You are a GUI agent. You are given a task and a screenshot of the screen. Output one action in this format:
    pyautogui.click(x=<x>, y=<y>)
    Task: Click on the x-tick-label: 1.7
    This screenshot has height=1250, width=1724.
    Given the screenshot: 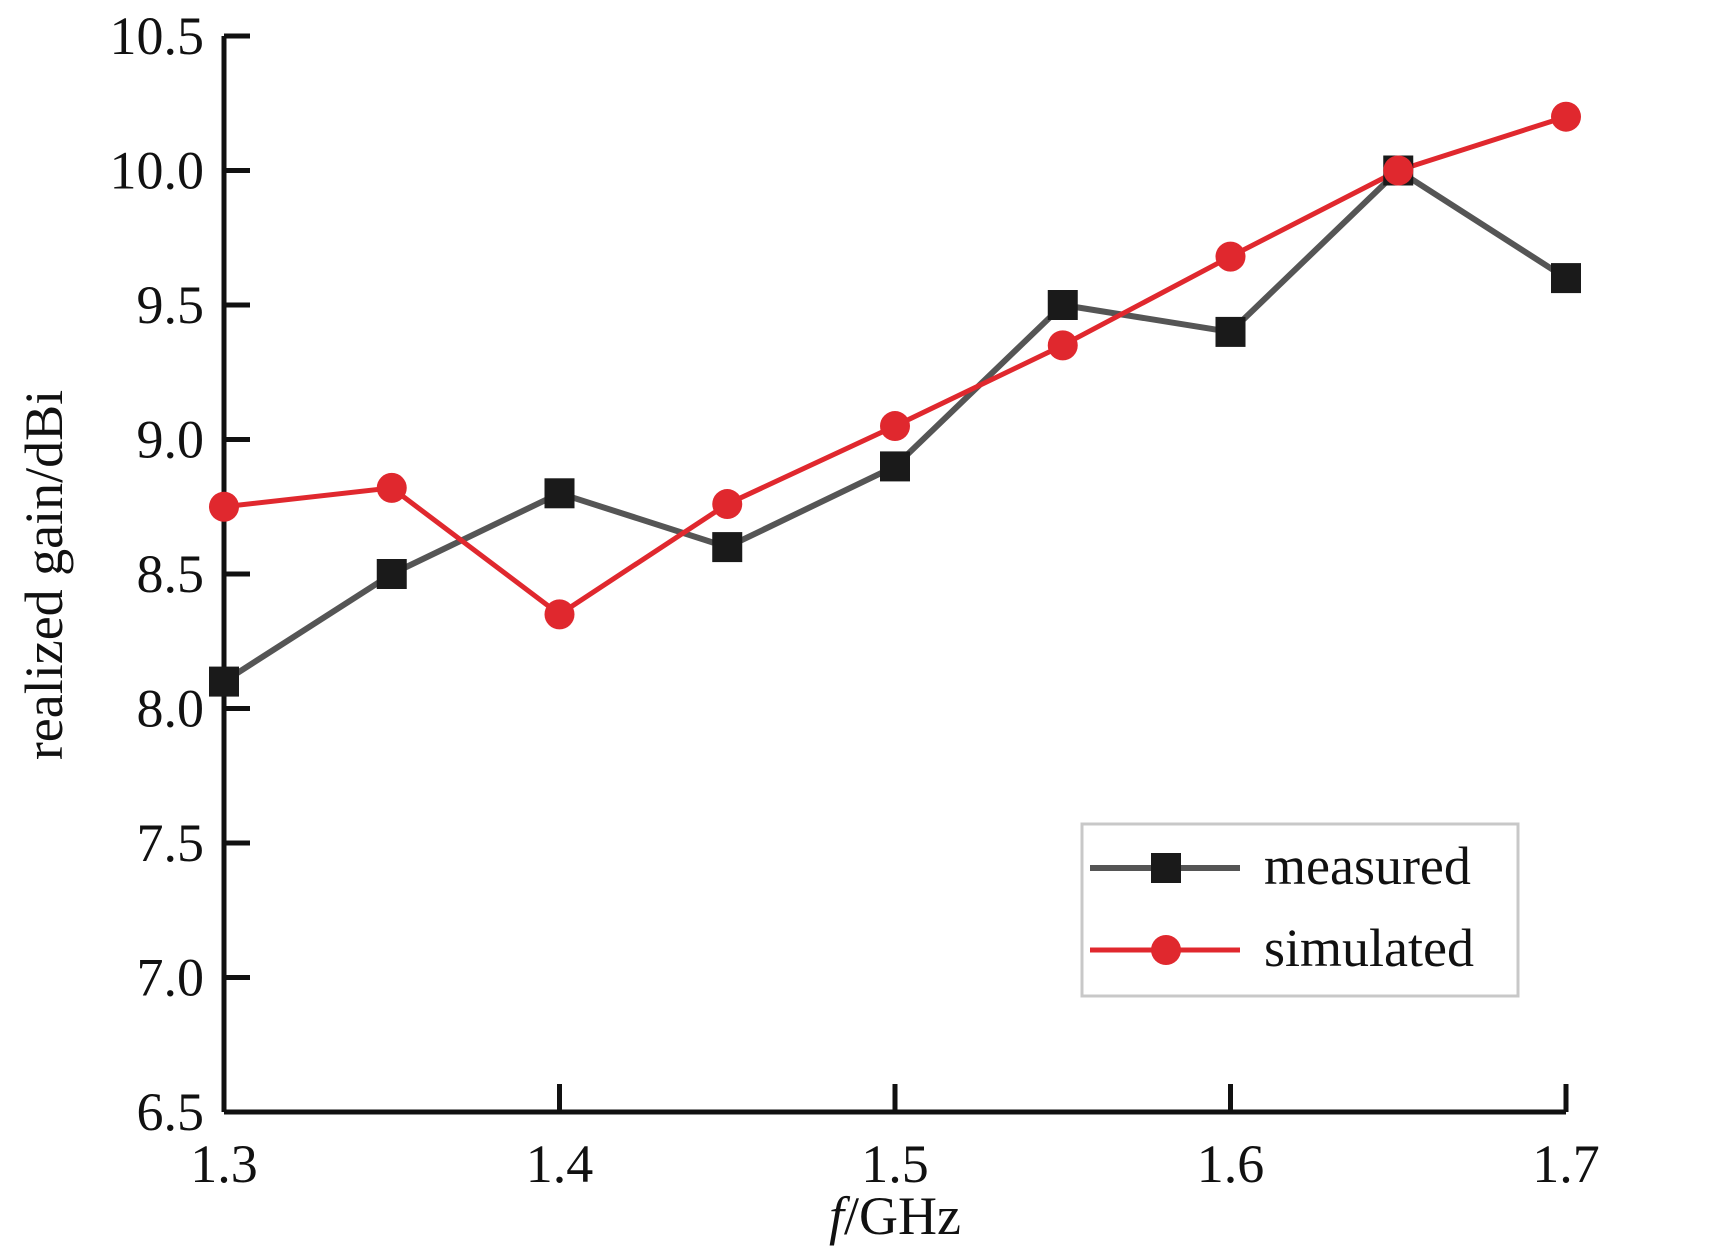 What is the action you would take?
    pyautogui.click(x=1566, y=1164)
    